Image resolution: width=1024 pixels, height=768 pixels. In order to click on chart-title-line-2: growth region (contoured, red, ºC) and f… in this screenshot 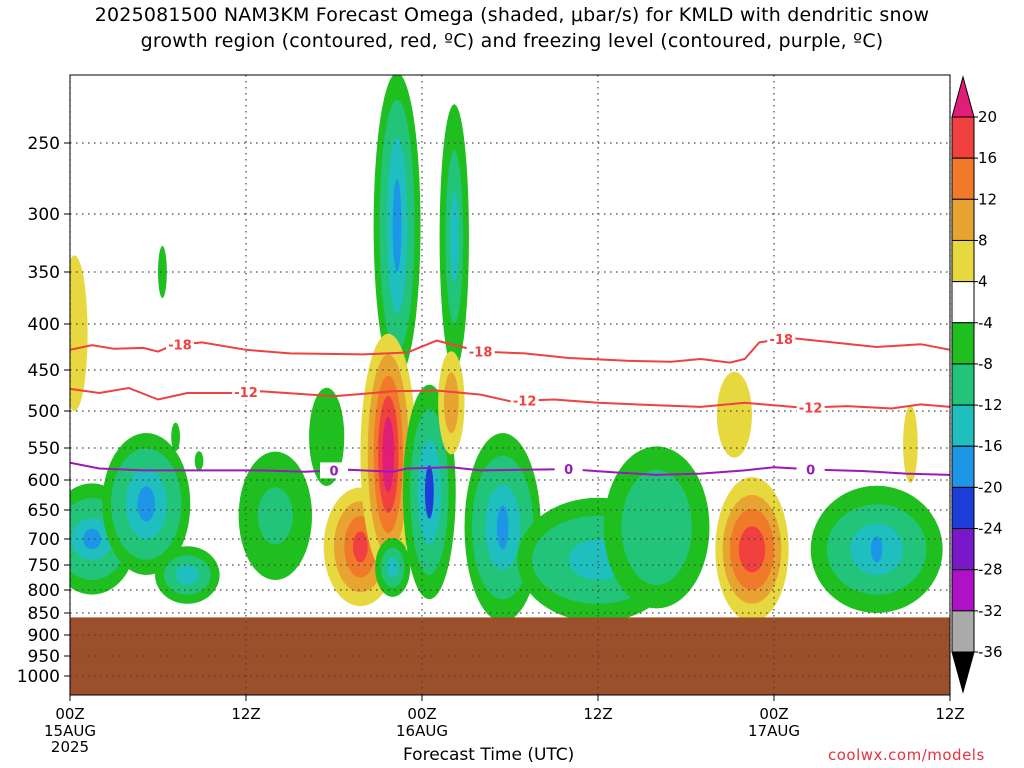, I will do `click(512, 41)`.